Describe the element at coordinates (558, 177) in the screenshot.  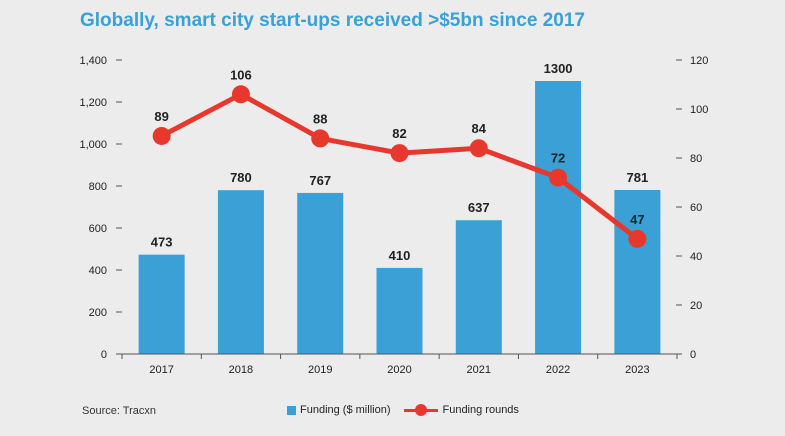
I see `line-point-2022` at that location.